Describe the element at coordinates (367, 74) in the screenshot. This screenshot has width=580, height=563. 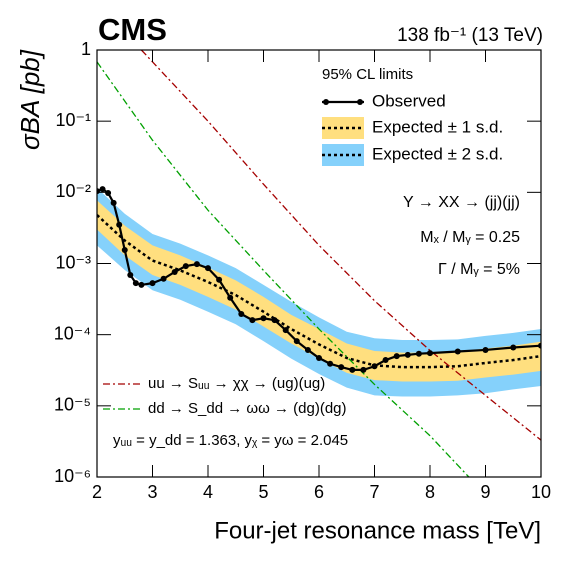
I see `legend-title: 95% CL limits` at that location.